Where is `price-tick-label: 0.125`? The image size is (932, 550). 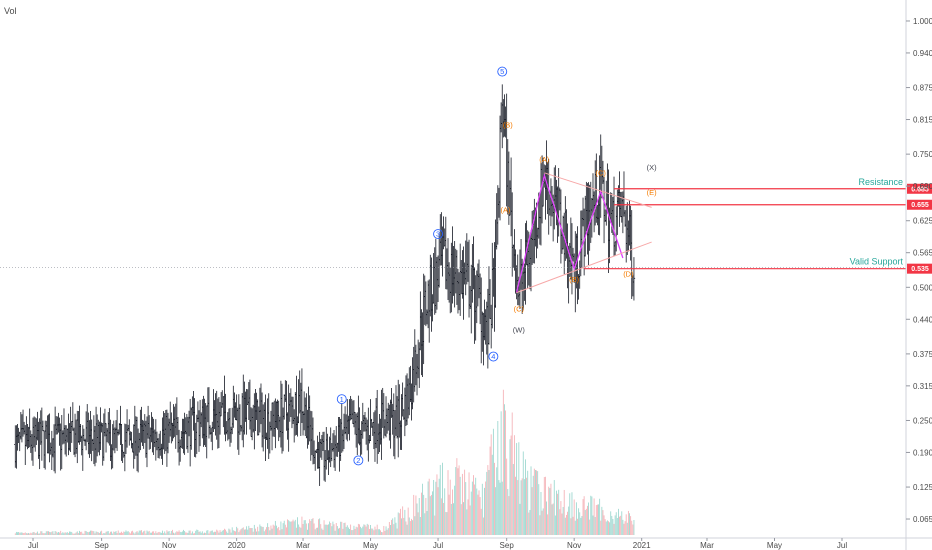 price-tick-label: 0.125 is located at coordinates (922, 487).